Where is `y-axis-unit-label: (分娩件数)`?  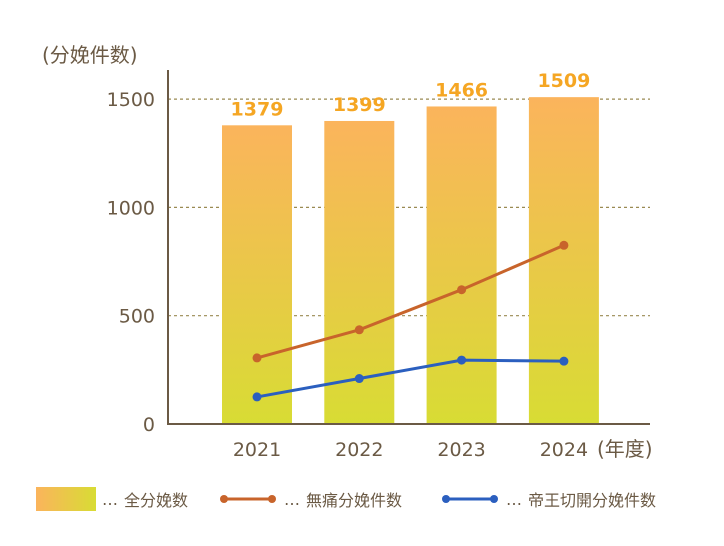
y-axis-unit-label: (分娩件数) is located at coordinates (90, 55).